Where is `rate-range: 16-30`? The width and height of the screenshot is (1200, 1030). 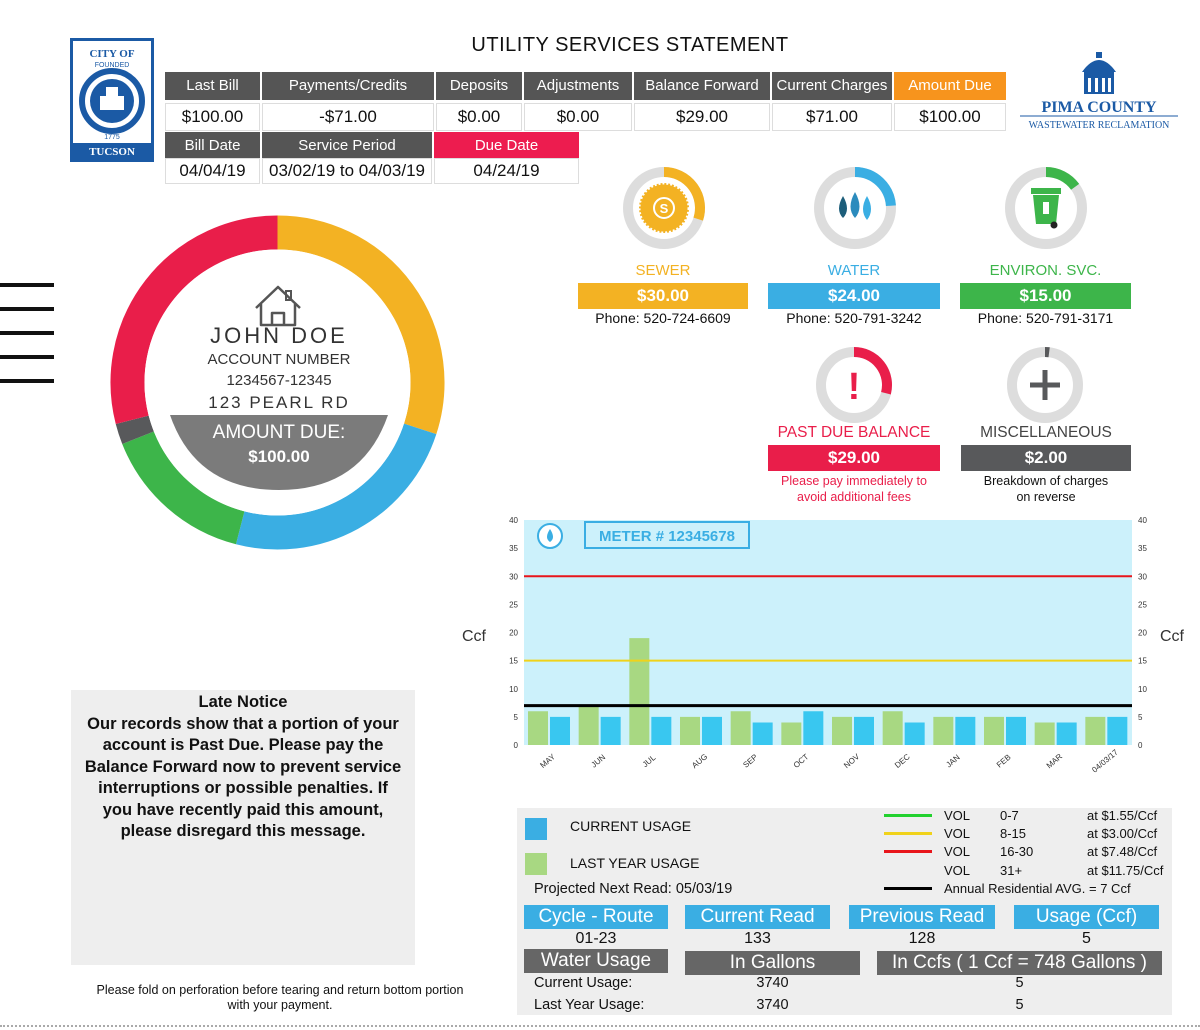 rate-range: 16-30 is located at coordinates (1017, 851).